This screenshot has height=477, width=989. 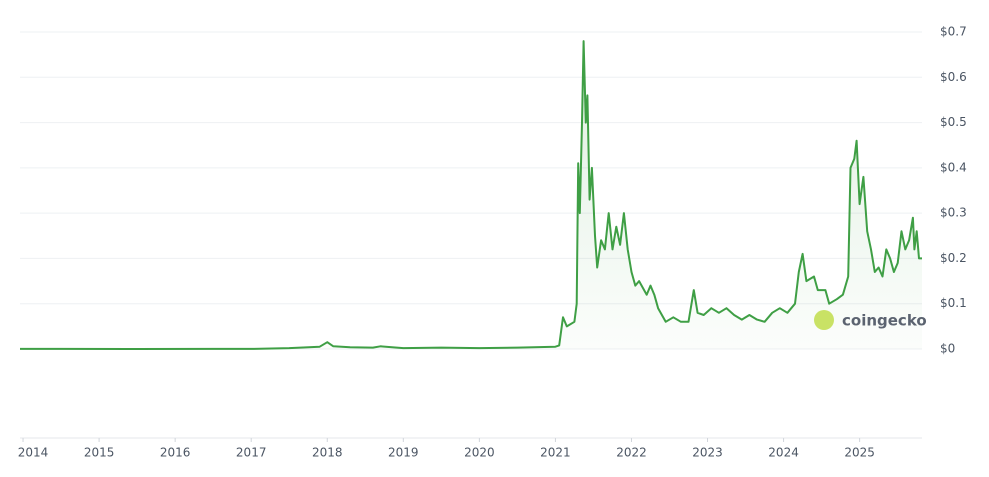 What do you see at coordinates (953, 122) in the screenshot?
I see `y-tick-label: $0.5` at bounding box center [953, 122].